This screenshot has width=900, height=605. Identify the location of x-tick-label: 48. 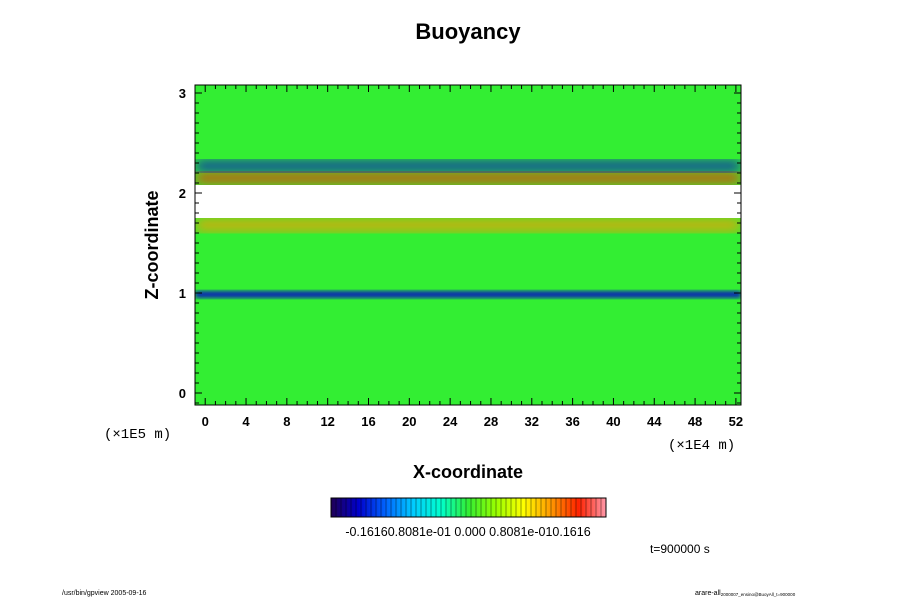
(695, 421).